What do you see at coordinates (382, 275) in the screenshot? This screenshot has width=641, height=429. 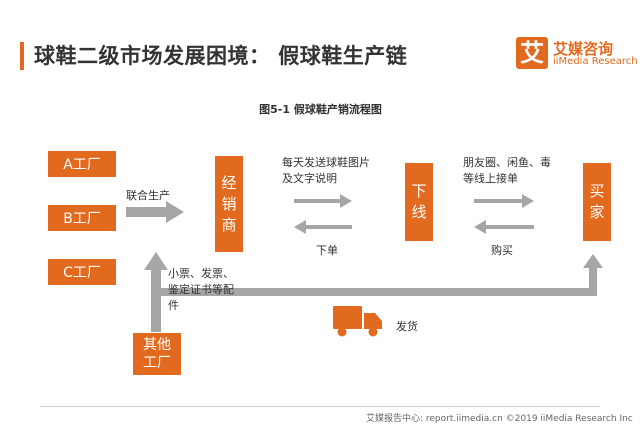 I see `arrow-ship-to-buyer` at bounding box center [382, 275].